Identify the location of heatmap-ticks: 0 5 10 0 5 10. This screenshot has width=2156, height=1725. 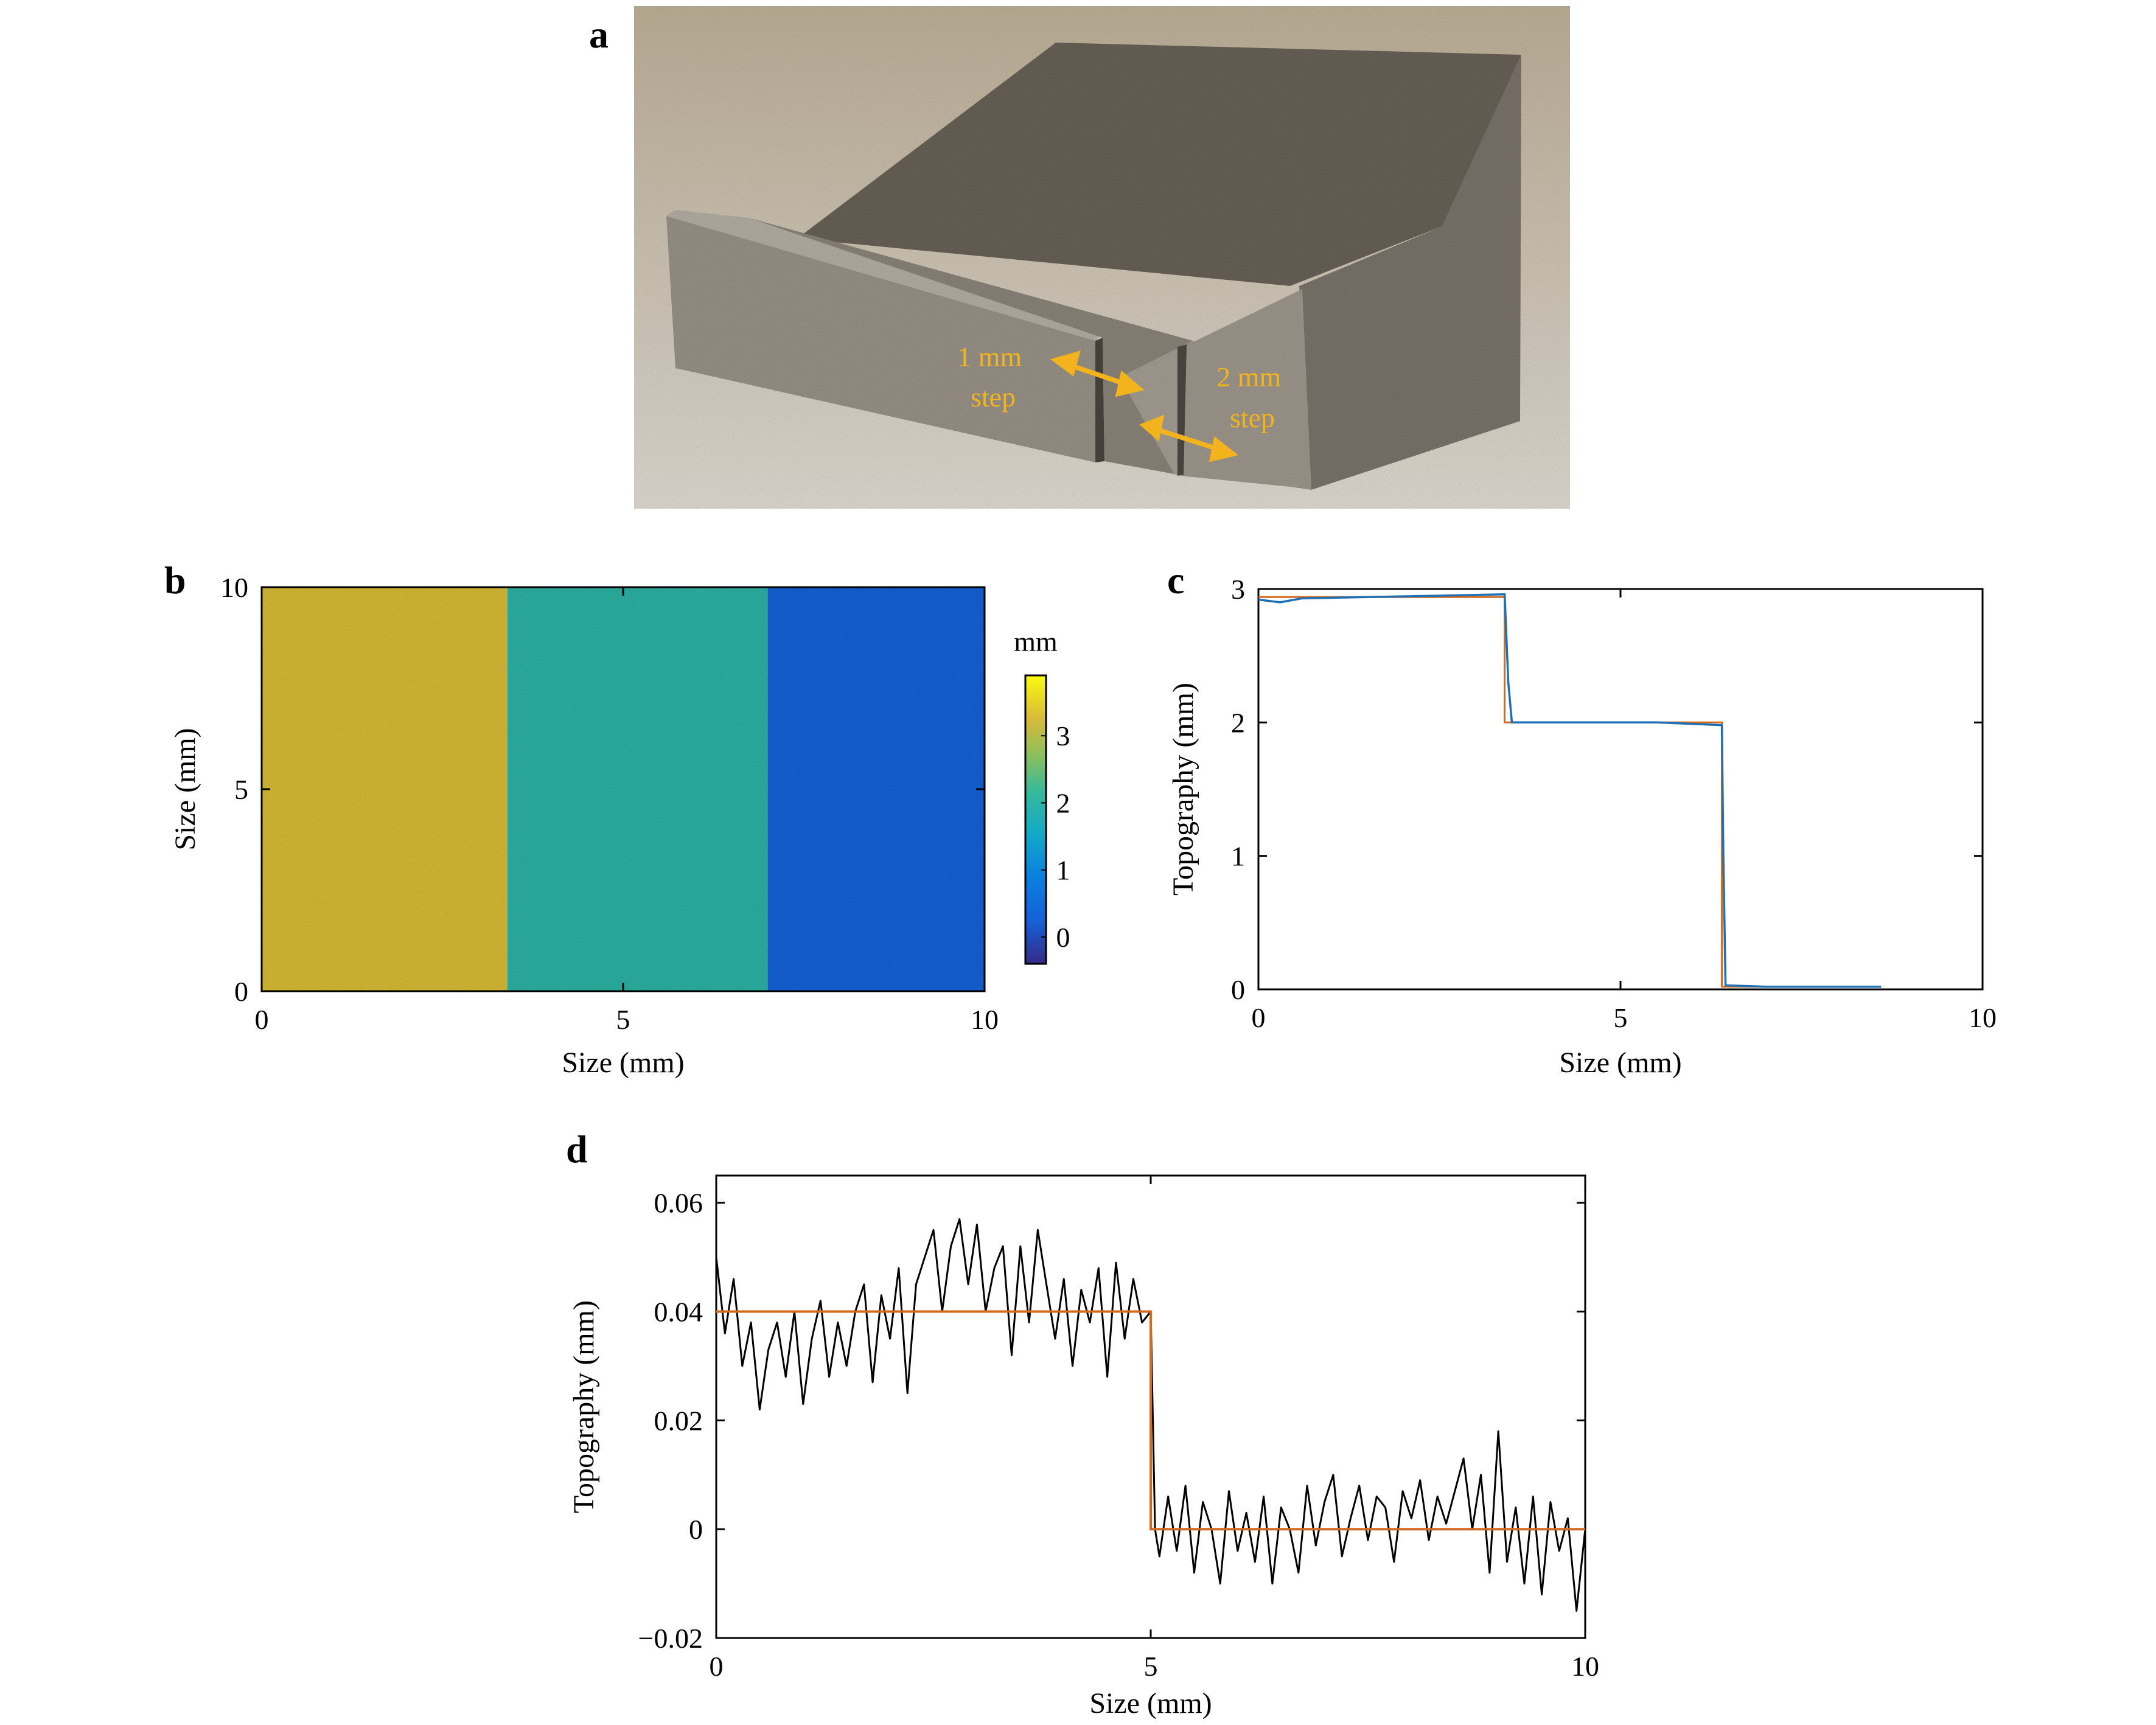
(610, 803).